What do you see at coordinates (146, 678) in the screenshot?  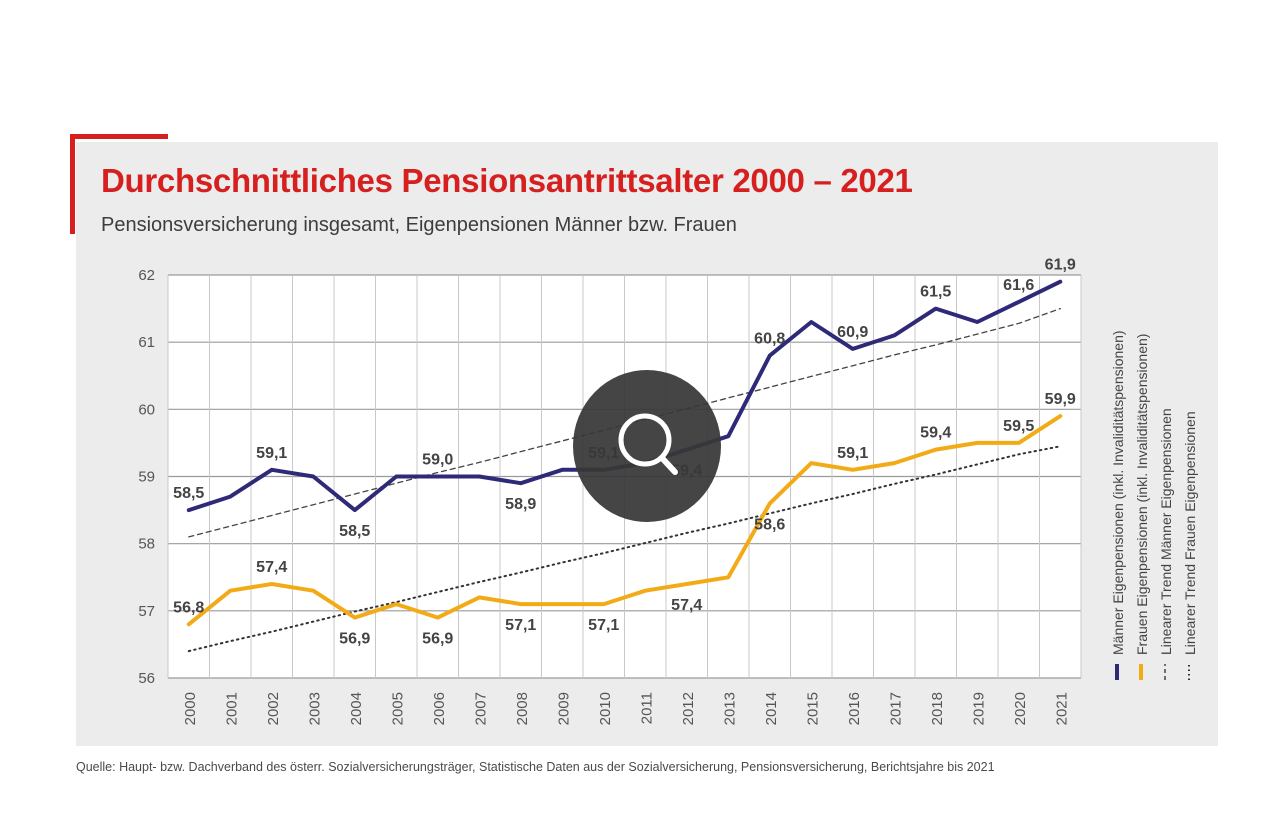 I see `y-tick-label: 56` at bounding box center [146, 678].